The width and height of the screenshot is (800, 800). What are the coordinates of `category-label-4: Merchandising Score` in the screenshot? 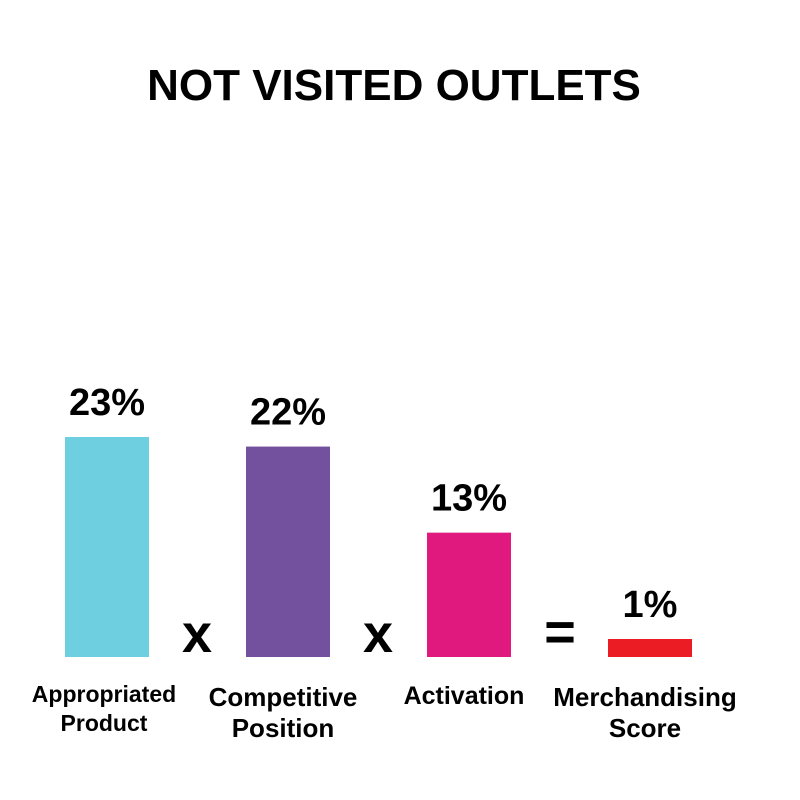 It's located at (644, 712).